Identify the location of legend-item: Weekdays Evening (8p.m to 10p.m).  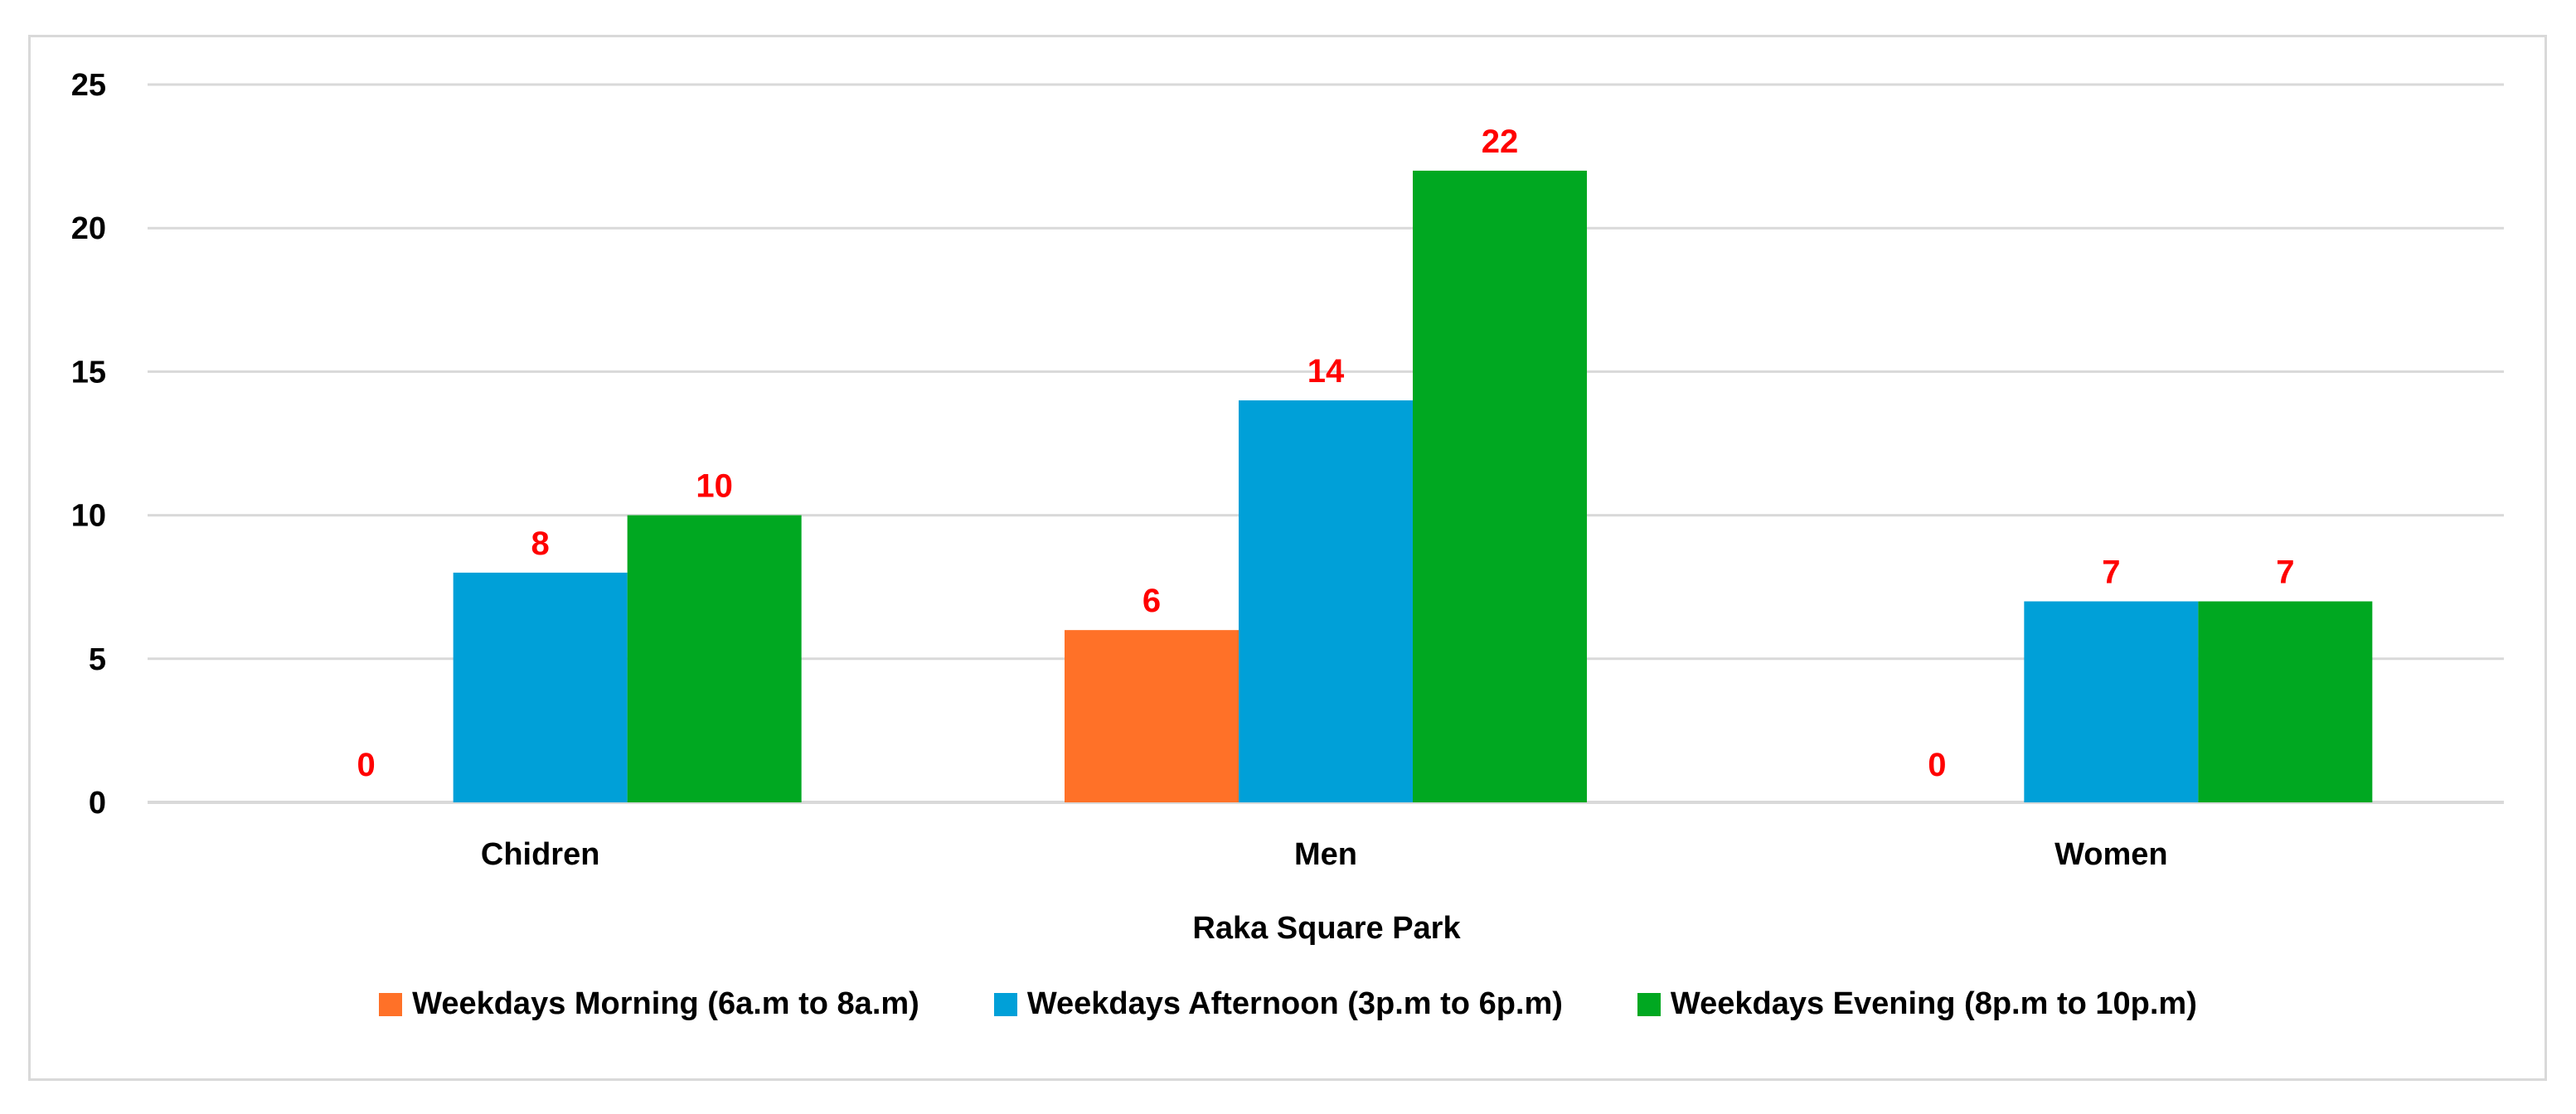
(1917, 1004).